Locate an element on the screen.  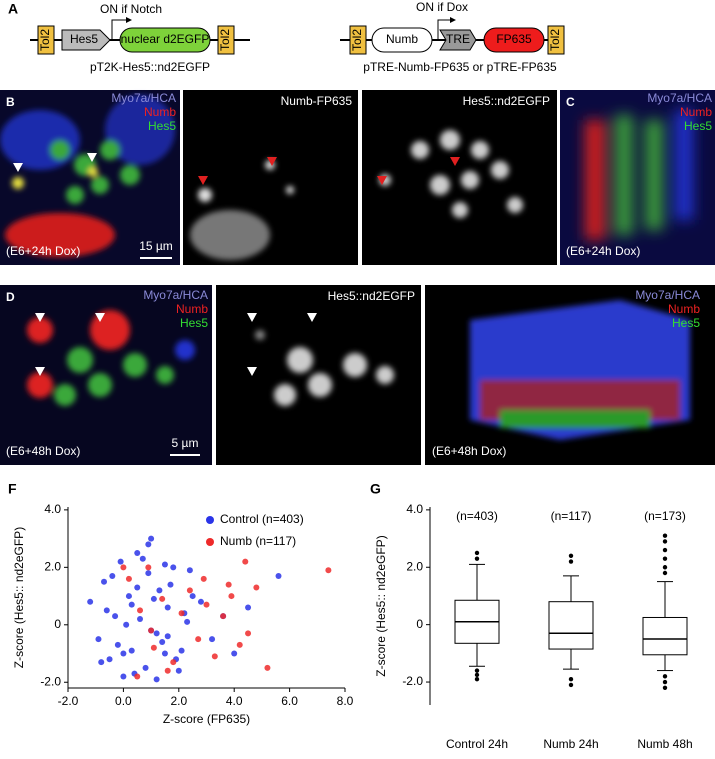
y-tick-label: 0 is located at coordinates (57, 624).